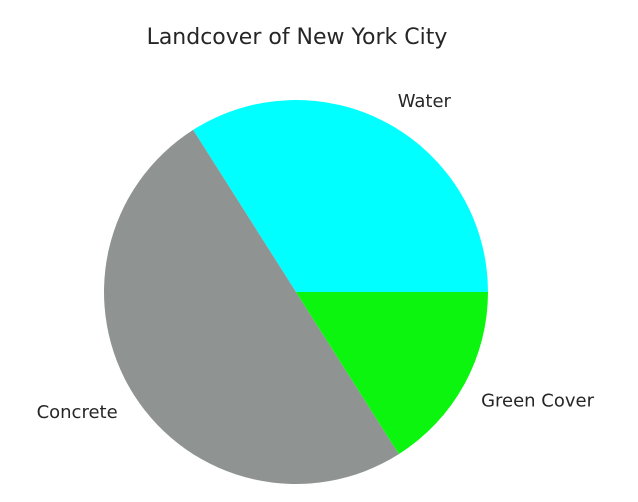 Image resolution: width=638 pixels, height=502 pixels. I want to click on pie-slice-green-cover, so click(392, 373).